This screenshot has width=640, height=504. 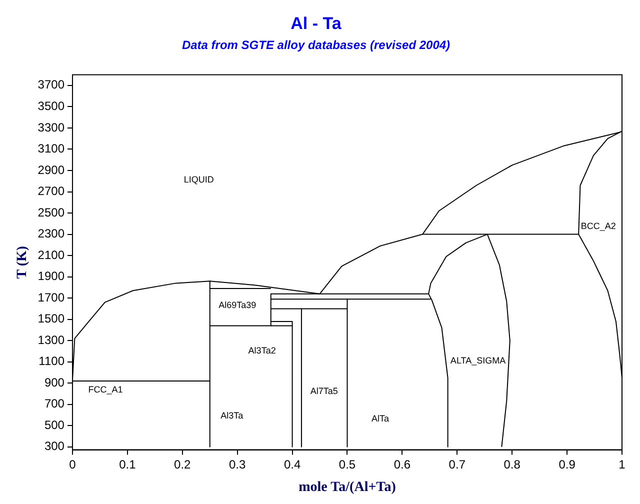 I want to click on annotation: Al3Ta2, so click(x=262, y=350).